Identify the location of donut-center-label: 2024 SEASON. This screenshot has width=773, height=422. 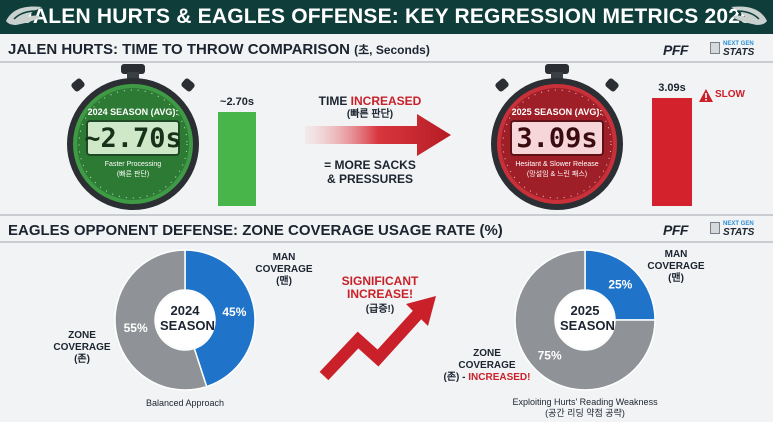
(187, 318).